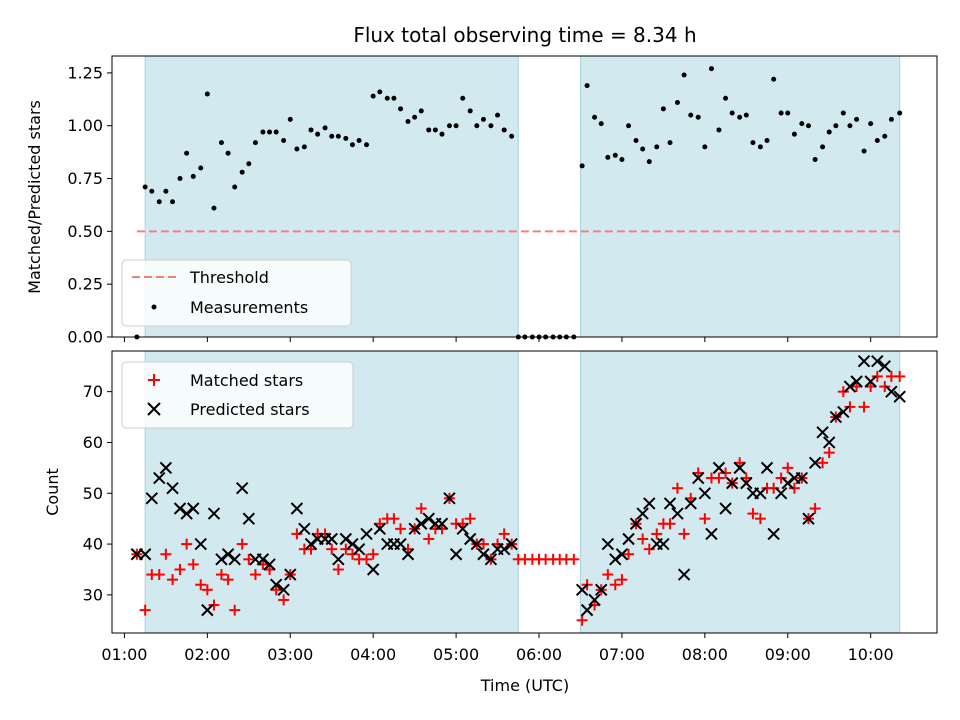 Image resolution: width=960 pixels, height=720 pixels. What do you see at coordinates (250, 409) in the screenshot?
I see `predicted-legend-label: Predicted stars` at bounding box center [250, 409].